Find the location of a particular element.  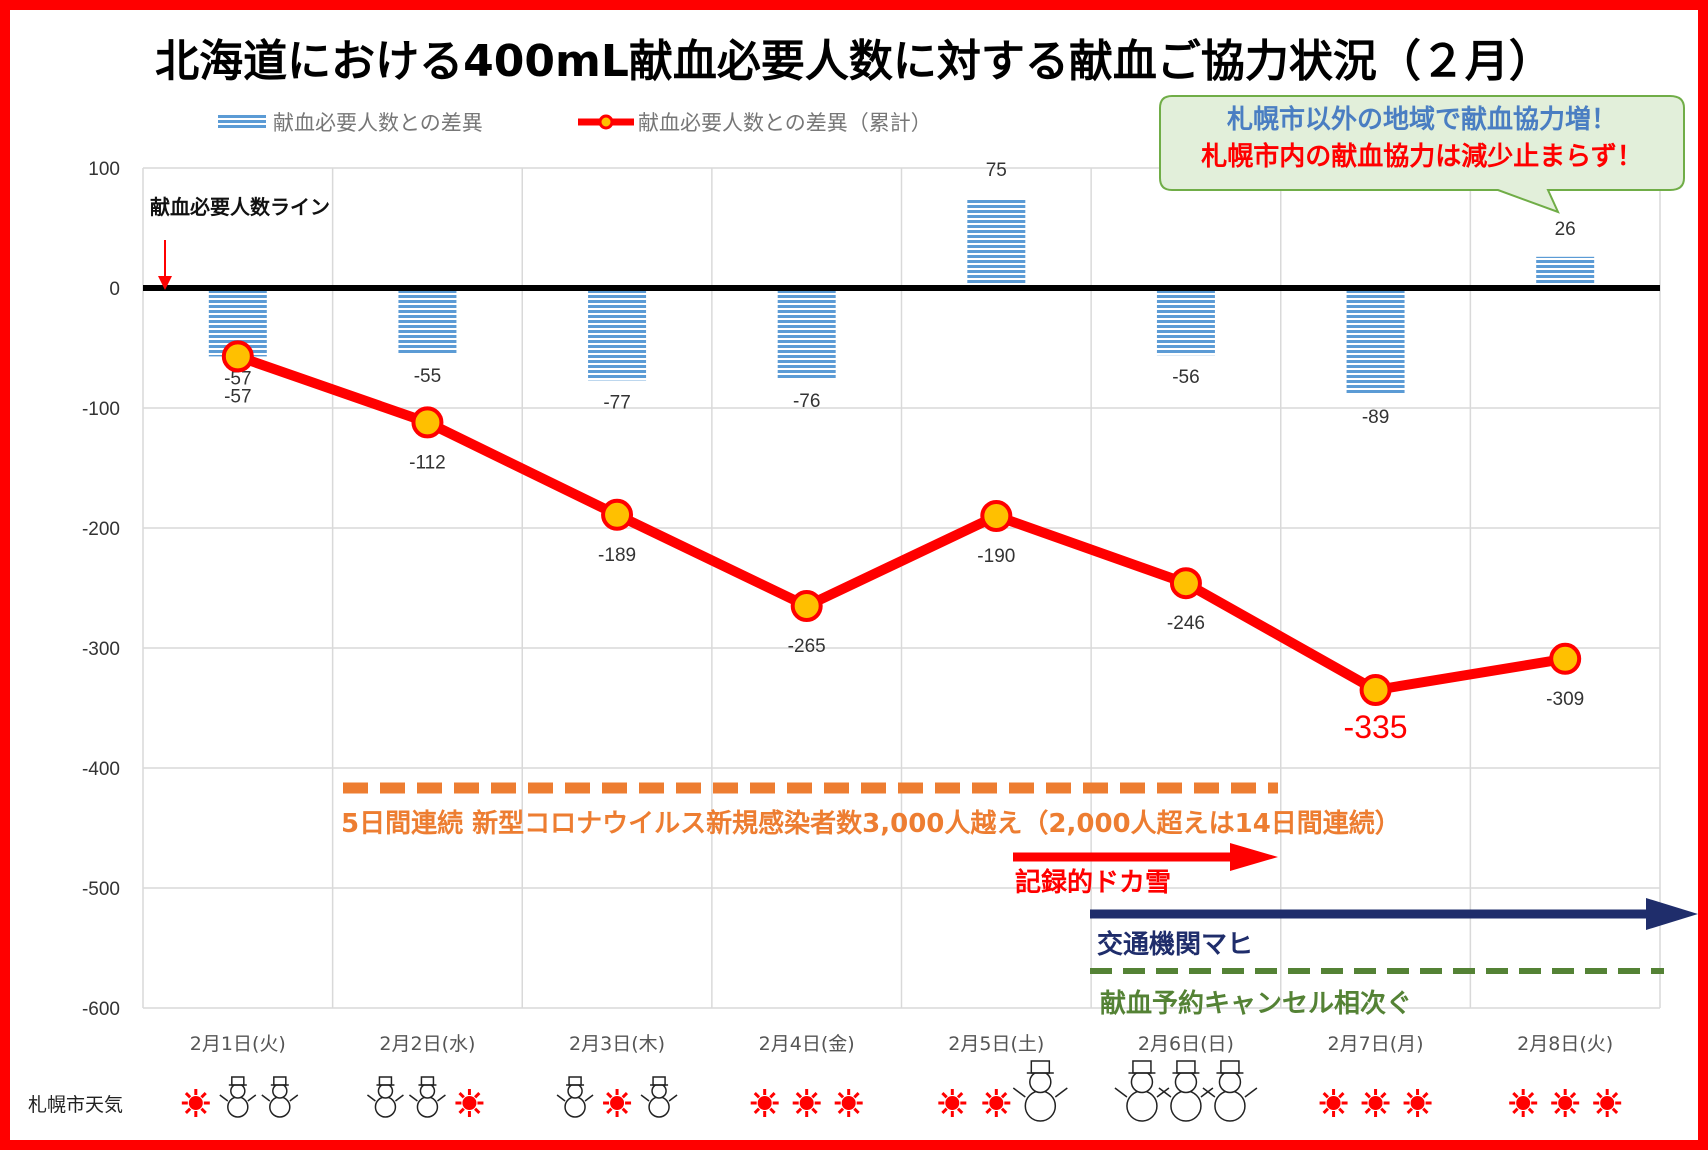

legend-bar-swatch is located at coordinates (242, 122).